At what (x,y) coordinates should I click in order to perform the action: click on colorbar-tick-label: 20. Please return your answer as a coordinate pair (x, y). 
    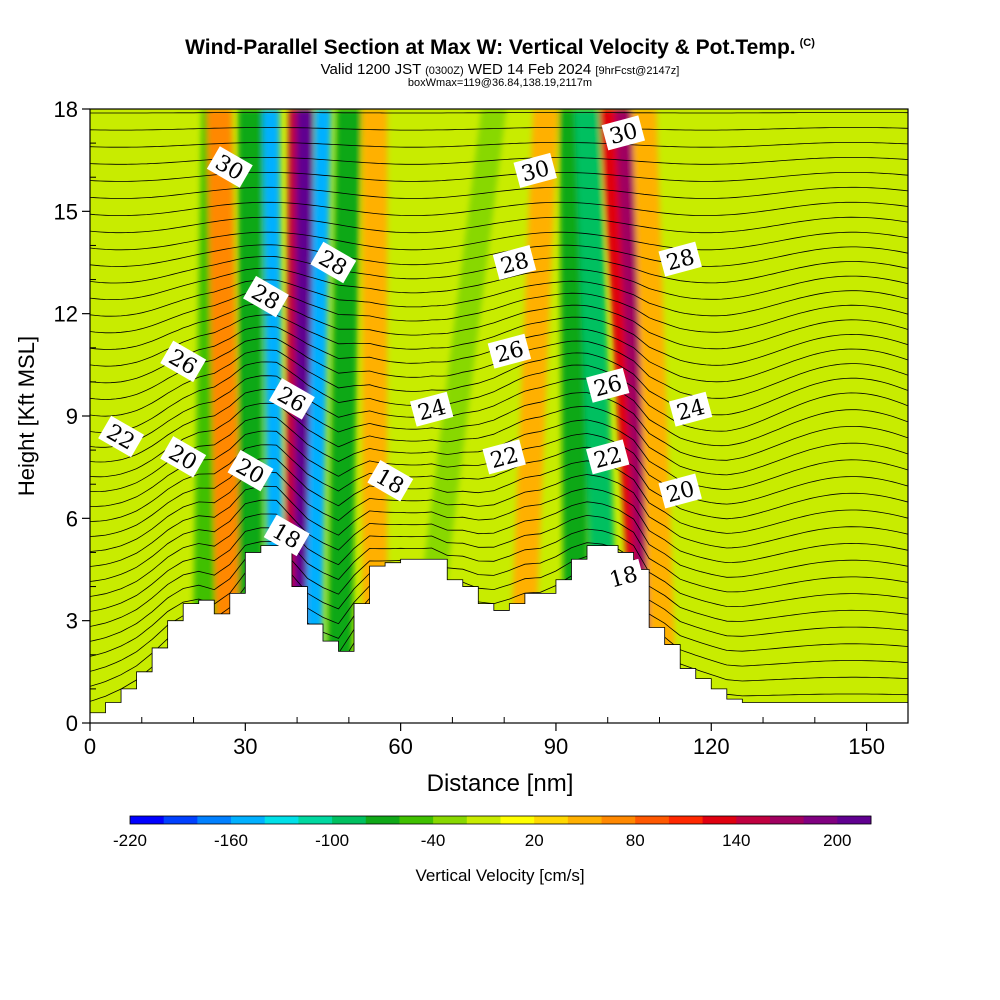
    Looking at the image, I should click on (534, 840).